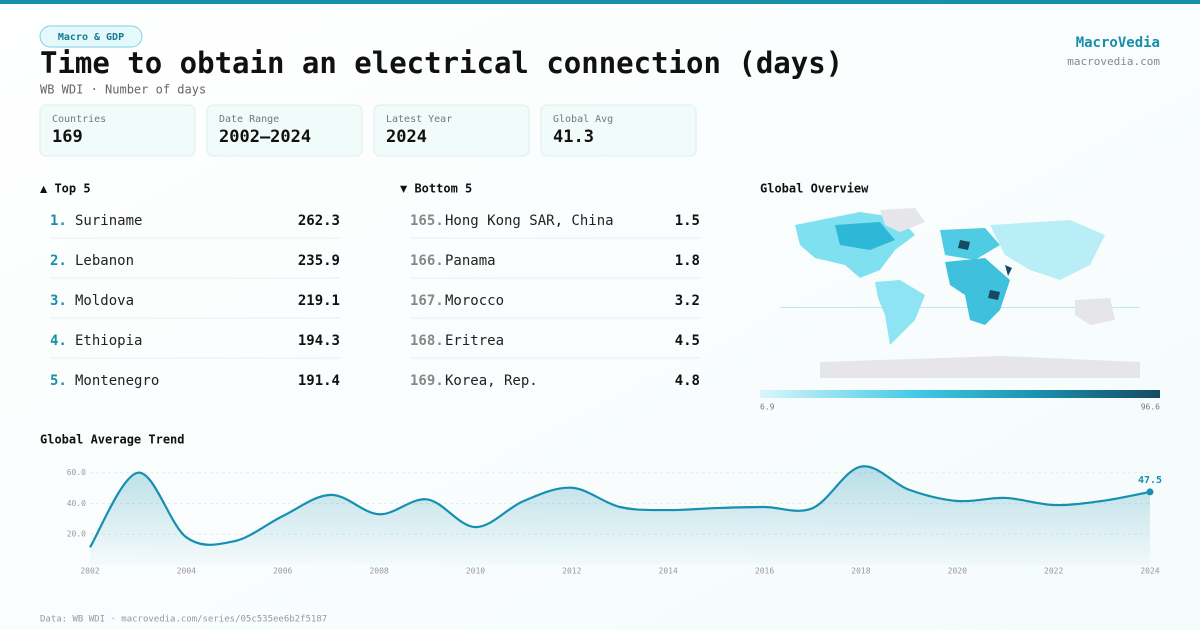  I want to click on country-name: Moldova, so click(104, 301).